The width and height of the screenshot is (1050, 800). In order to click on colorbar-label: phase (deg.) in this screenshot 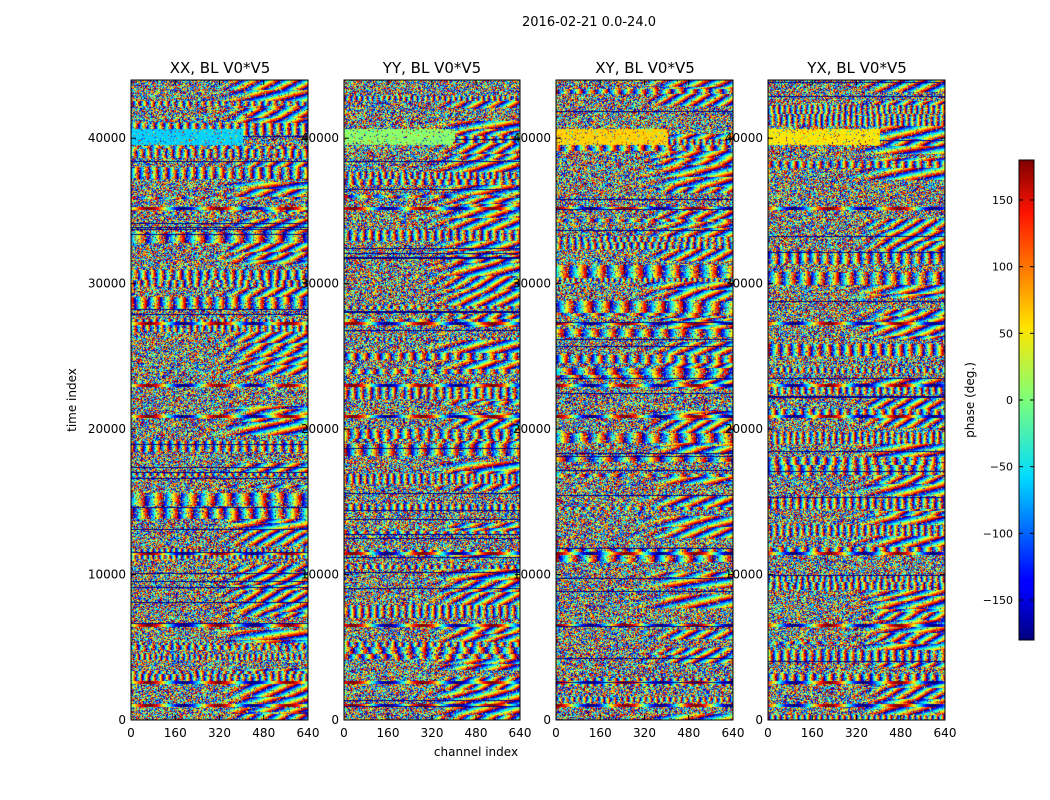, I will do `click(970, 400)`.